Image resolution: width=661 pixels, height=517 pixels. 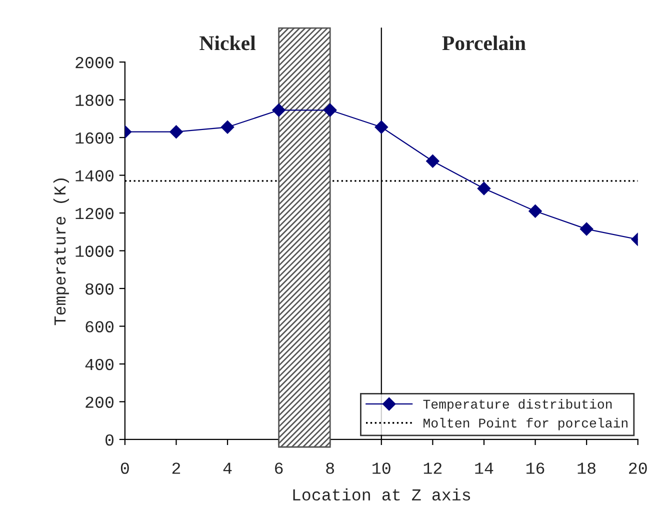 What do you see at coordinates (227, 468) in the screenshot?
I see `x-tick-label: 4` at bounding box center [227, 468].